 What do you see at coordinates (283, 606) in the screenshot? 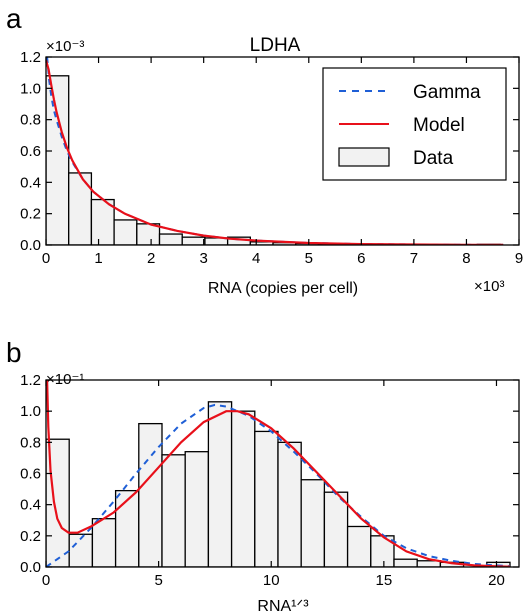
I see `panel-b-x-axis-label: RNA¹ᐟ³` at bounding box center [283, 606].